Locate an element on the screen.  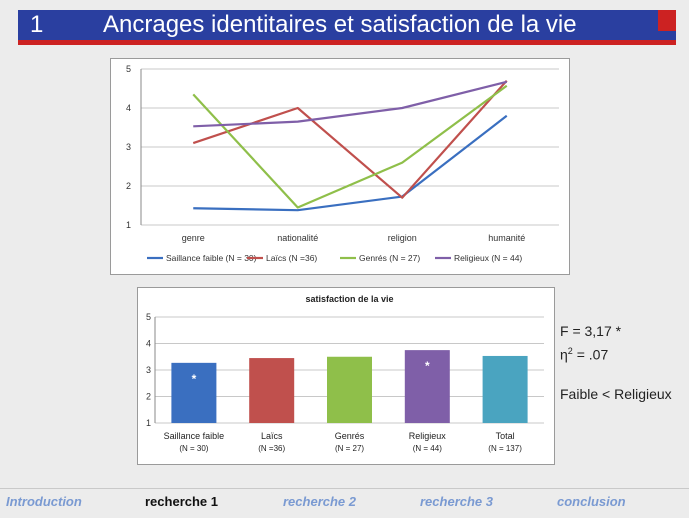
category-n-label: (N = 137) is located at coordinates (505, 448).